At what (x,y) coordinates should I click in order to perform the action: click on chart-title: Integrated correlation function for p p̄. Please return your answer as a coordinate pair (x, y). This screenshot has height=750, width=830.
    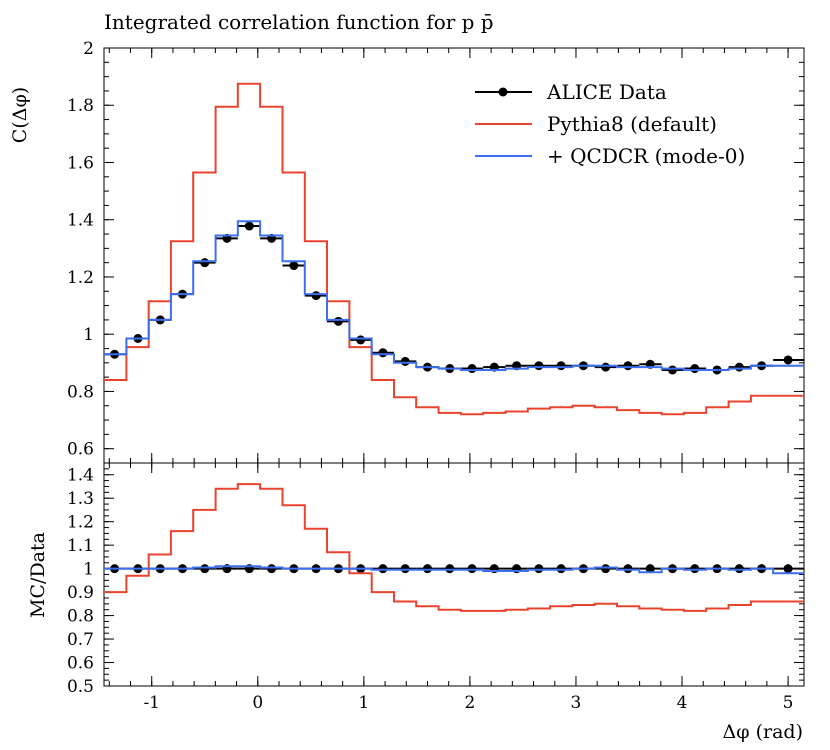
    Looking at the image, I should click on (299, 22).